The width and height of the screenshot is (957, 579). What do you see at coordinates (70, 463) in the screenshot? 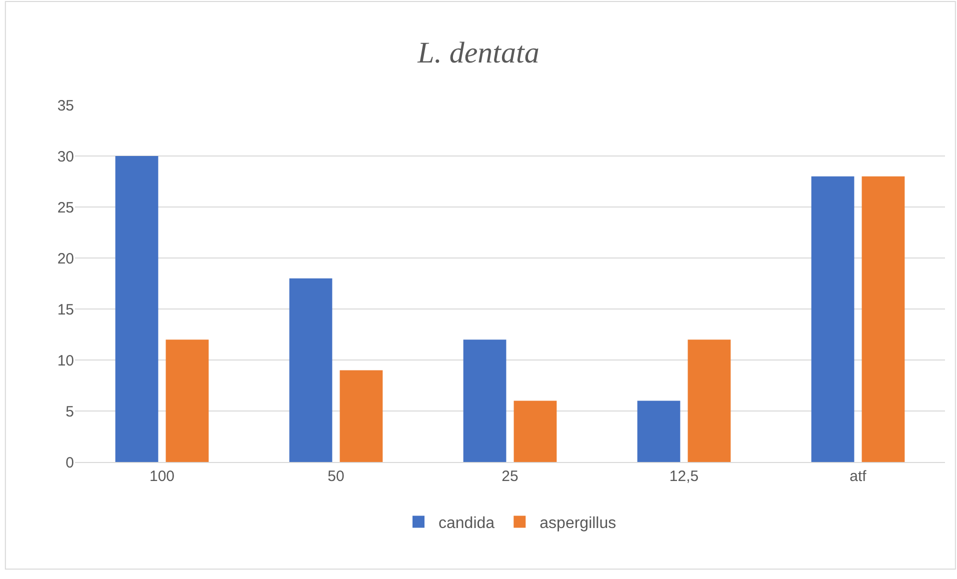
I see `y-tick-label: 0` at bounding box center [70, 463].